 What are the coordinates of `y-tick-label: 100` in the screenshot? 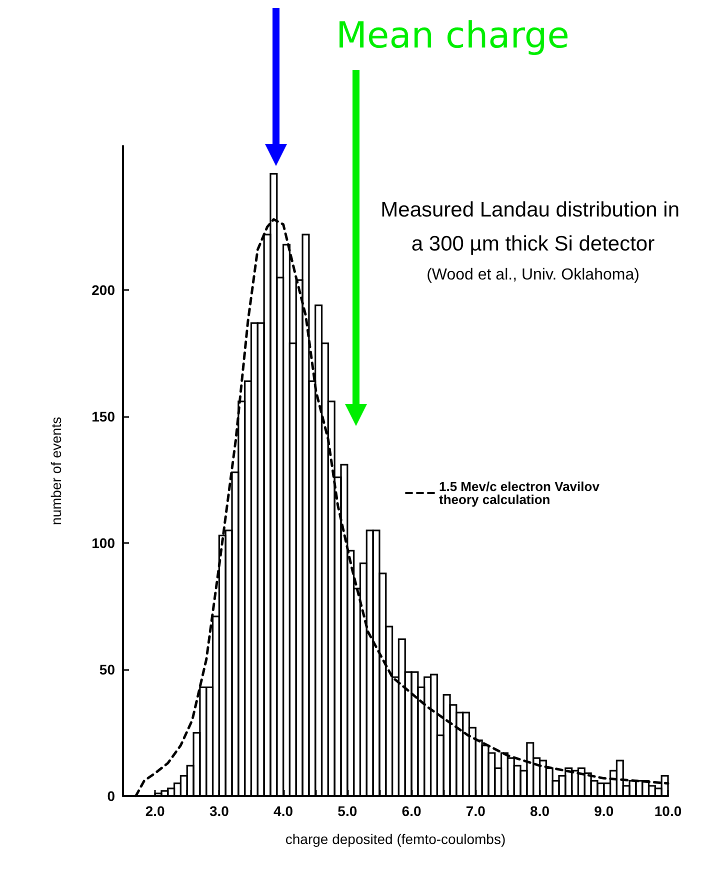 It's located at (104, 543).